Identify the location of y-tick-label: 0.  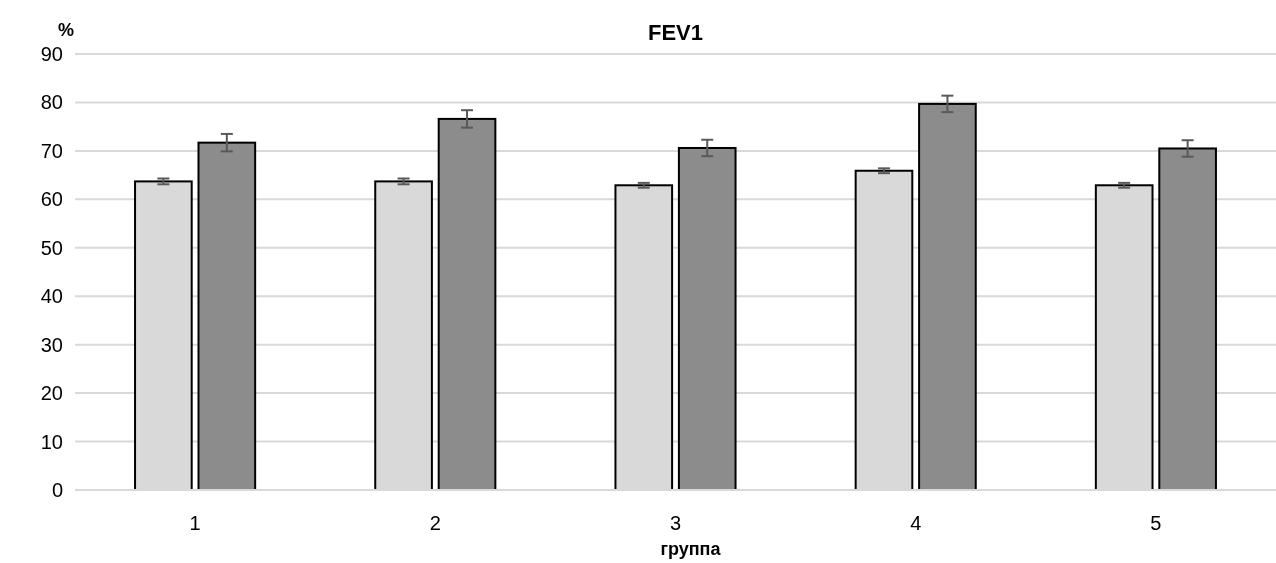
(57, 490).